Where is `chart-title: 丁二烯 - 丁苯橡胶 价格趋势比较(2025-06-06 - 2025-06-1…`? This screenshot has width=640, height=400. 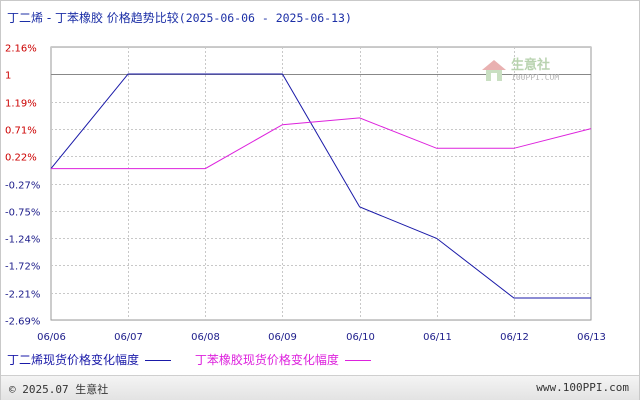 chart-title: 丁二烯 - 丁苯橡胶 价格趋势比较(2025-06-06 - 2025-06-1… is located at coordinates (179, 17).